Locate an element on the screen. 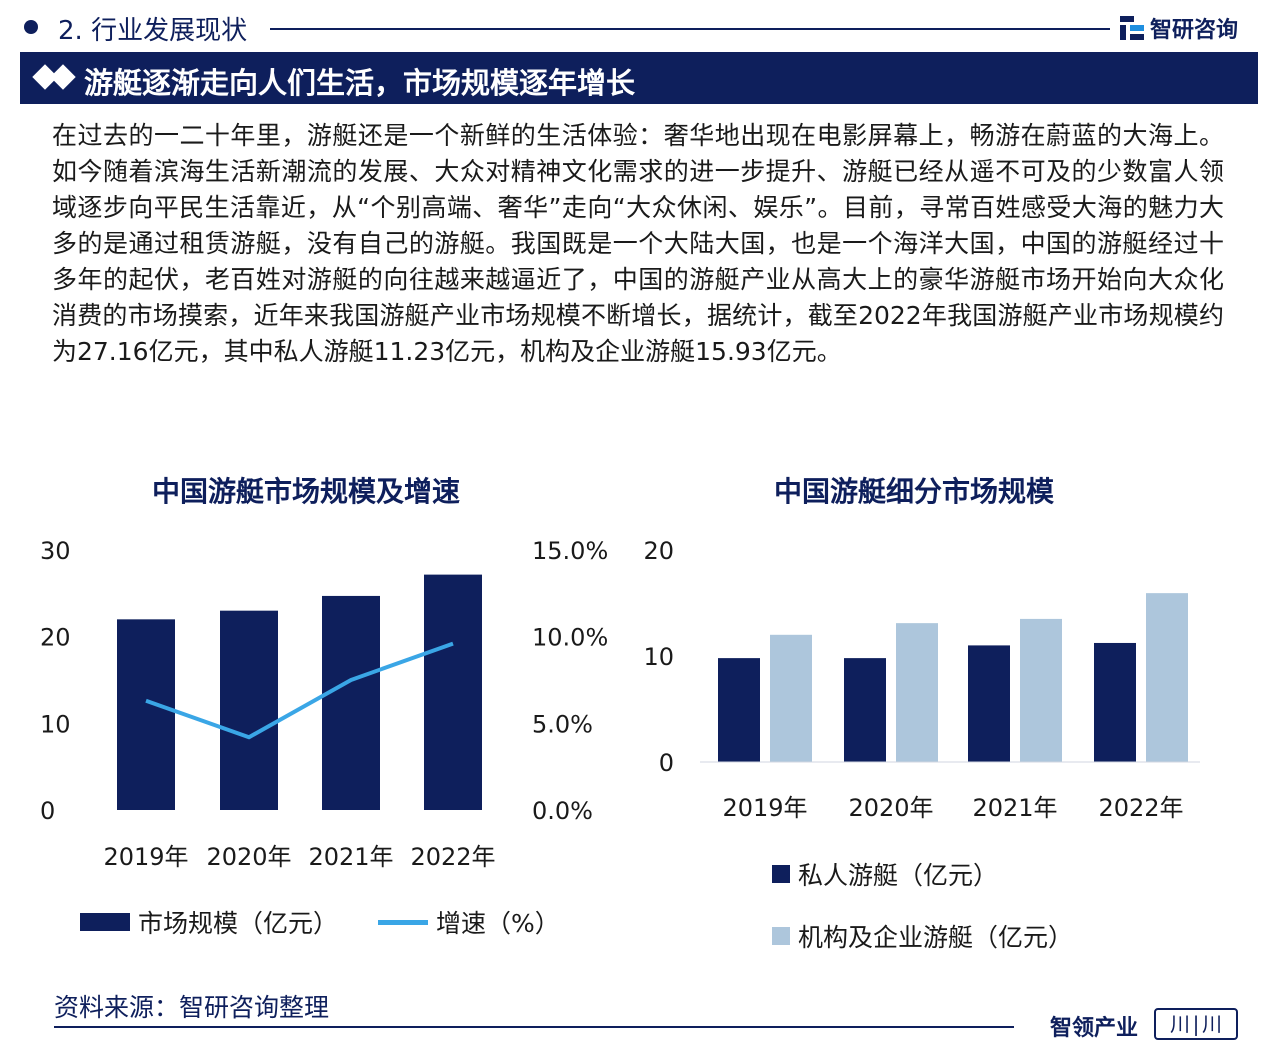 This screenshot has height=1042, width=1268. chart1-title: 中国游艇市场规模及增速 is located at coordinates (306, 491).